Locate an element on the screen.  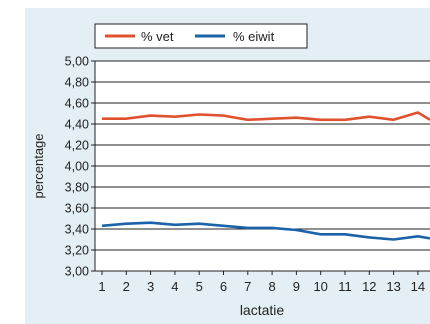
x-tick-label: 5 is located at coordinates (199, 286).